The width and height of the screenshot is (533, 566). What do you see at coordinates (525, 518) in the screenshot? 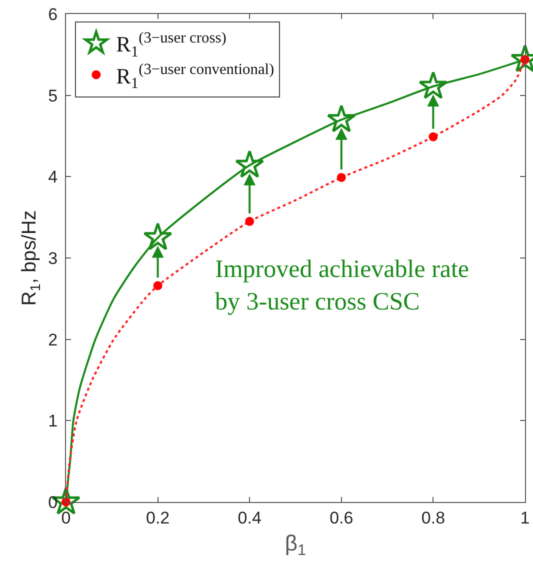
I see `x-tick-label: 1` at bounding box center [525, 518].